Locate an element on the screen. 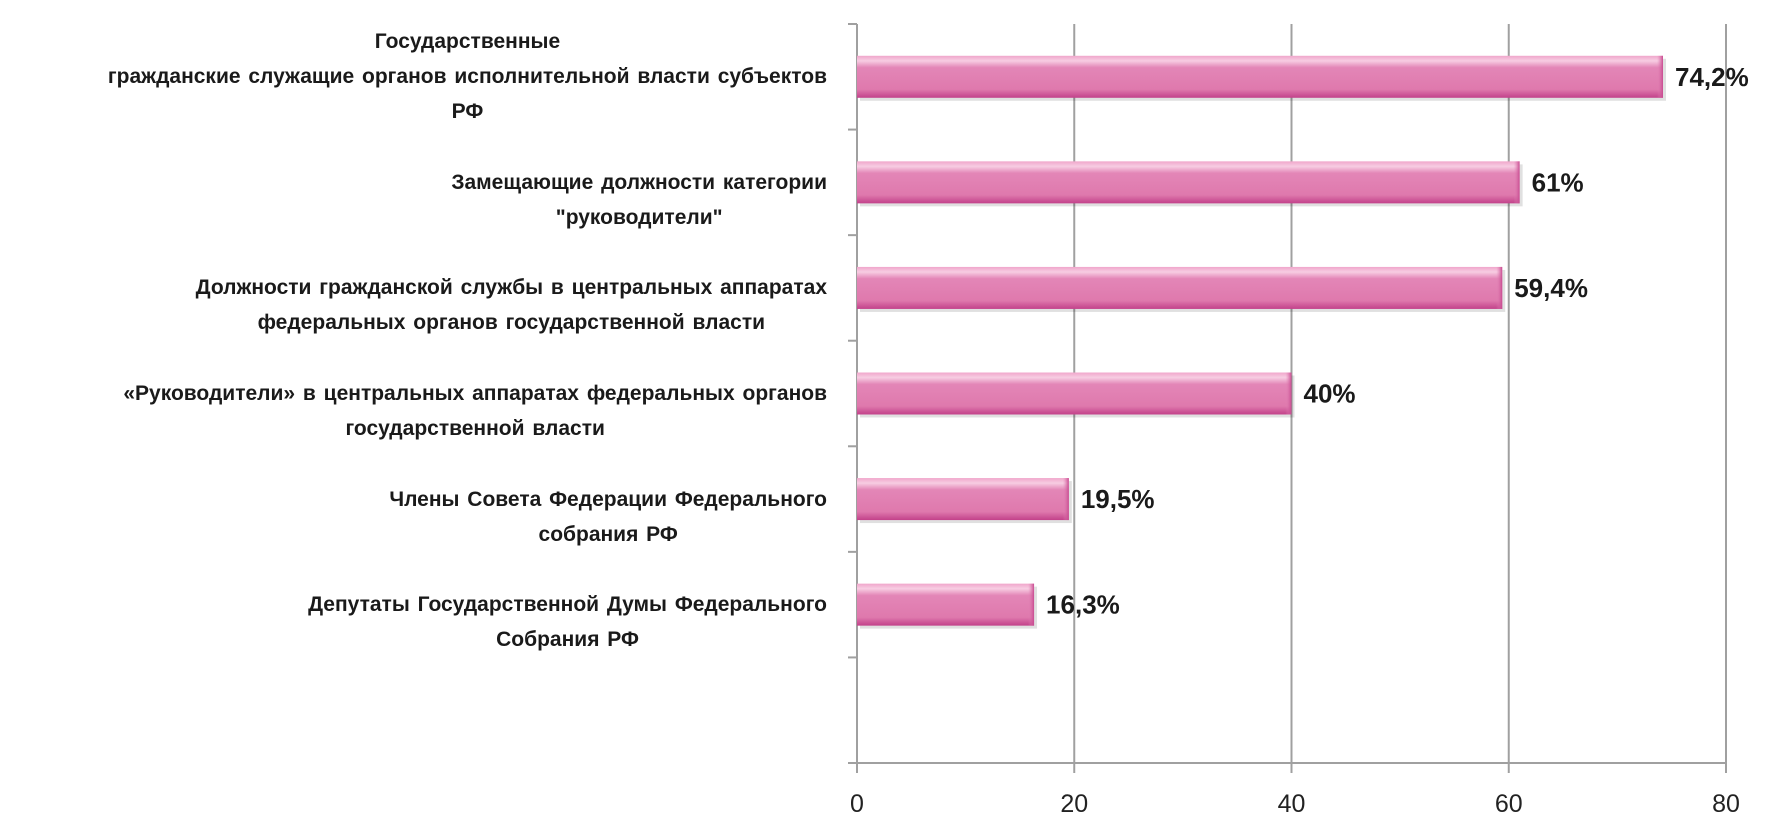 The height and width of the screenshot is (826, 1772). x-tick-label: 80 is located at coordinates (1726, 804).